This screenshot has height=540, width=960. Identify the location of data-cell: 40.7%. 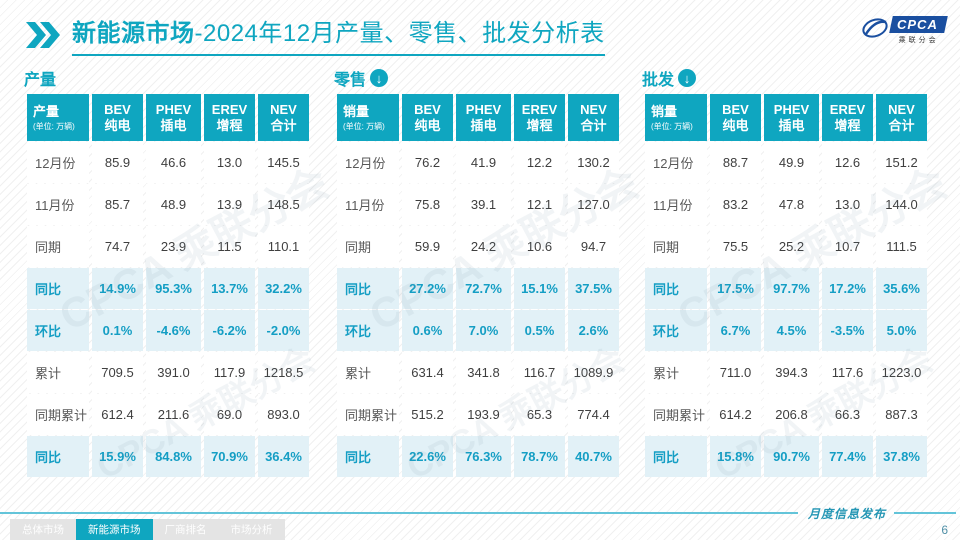
(593, 456).